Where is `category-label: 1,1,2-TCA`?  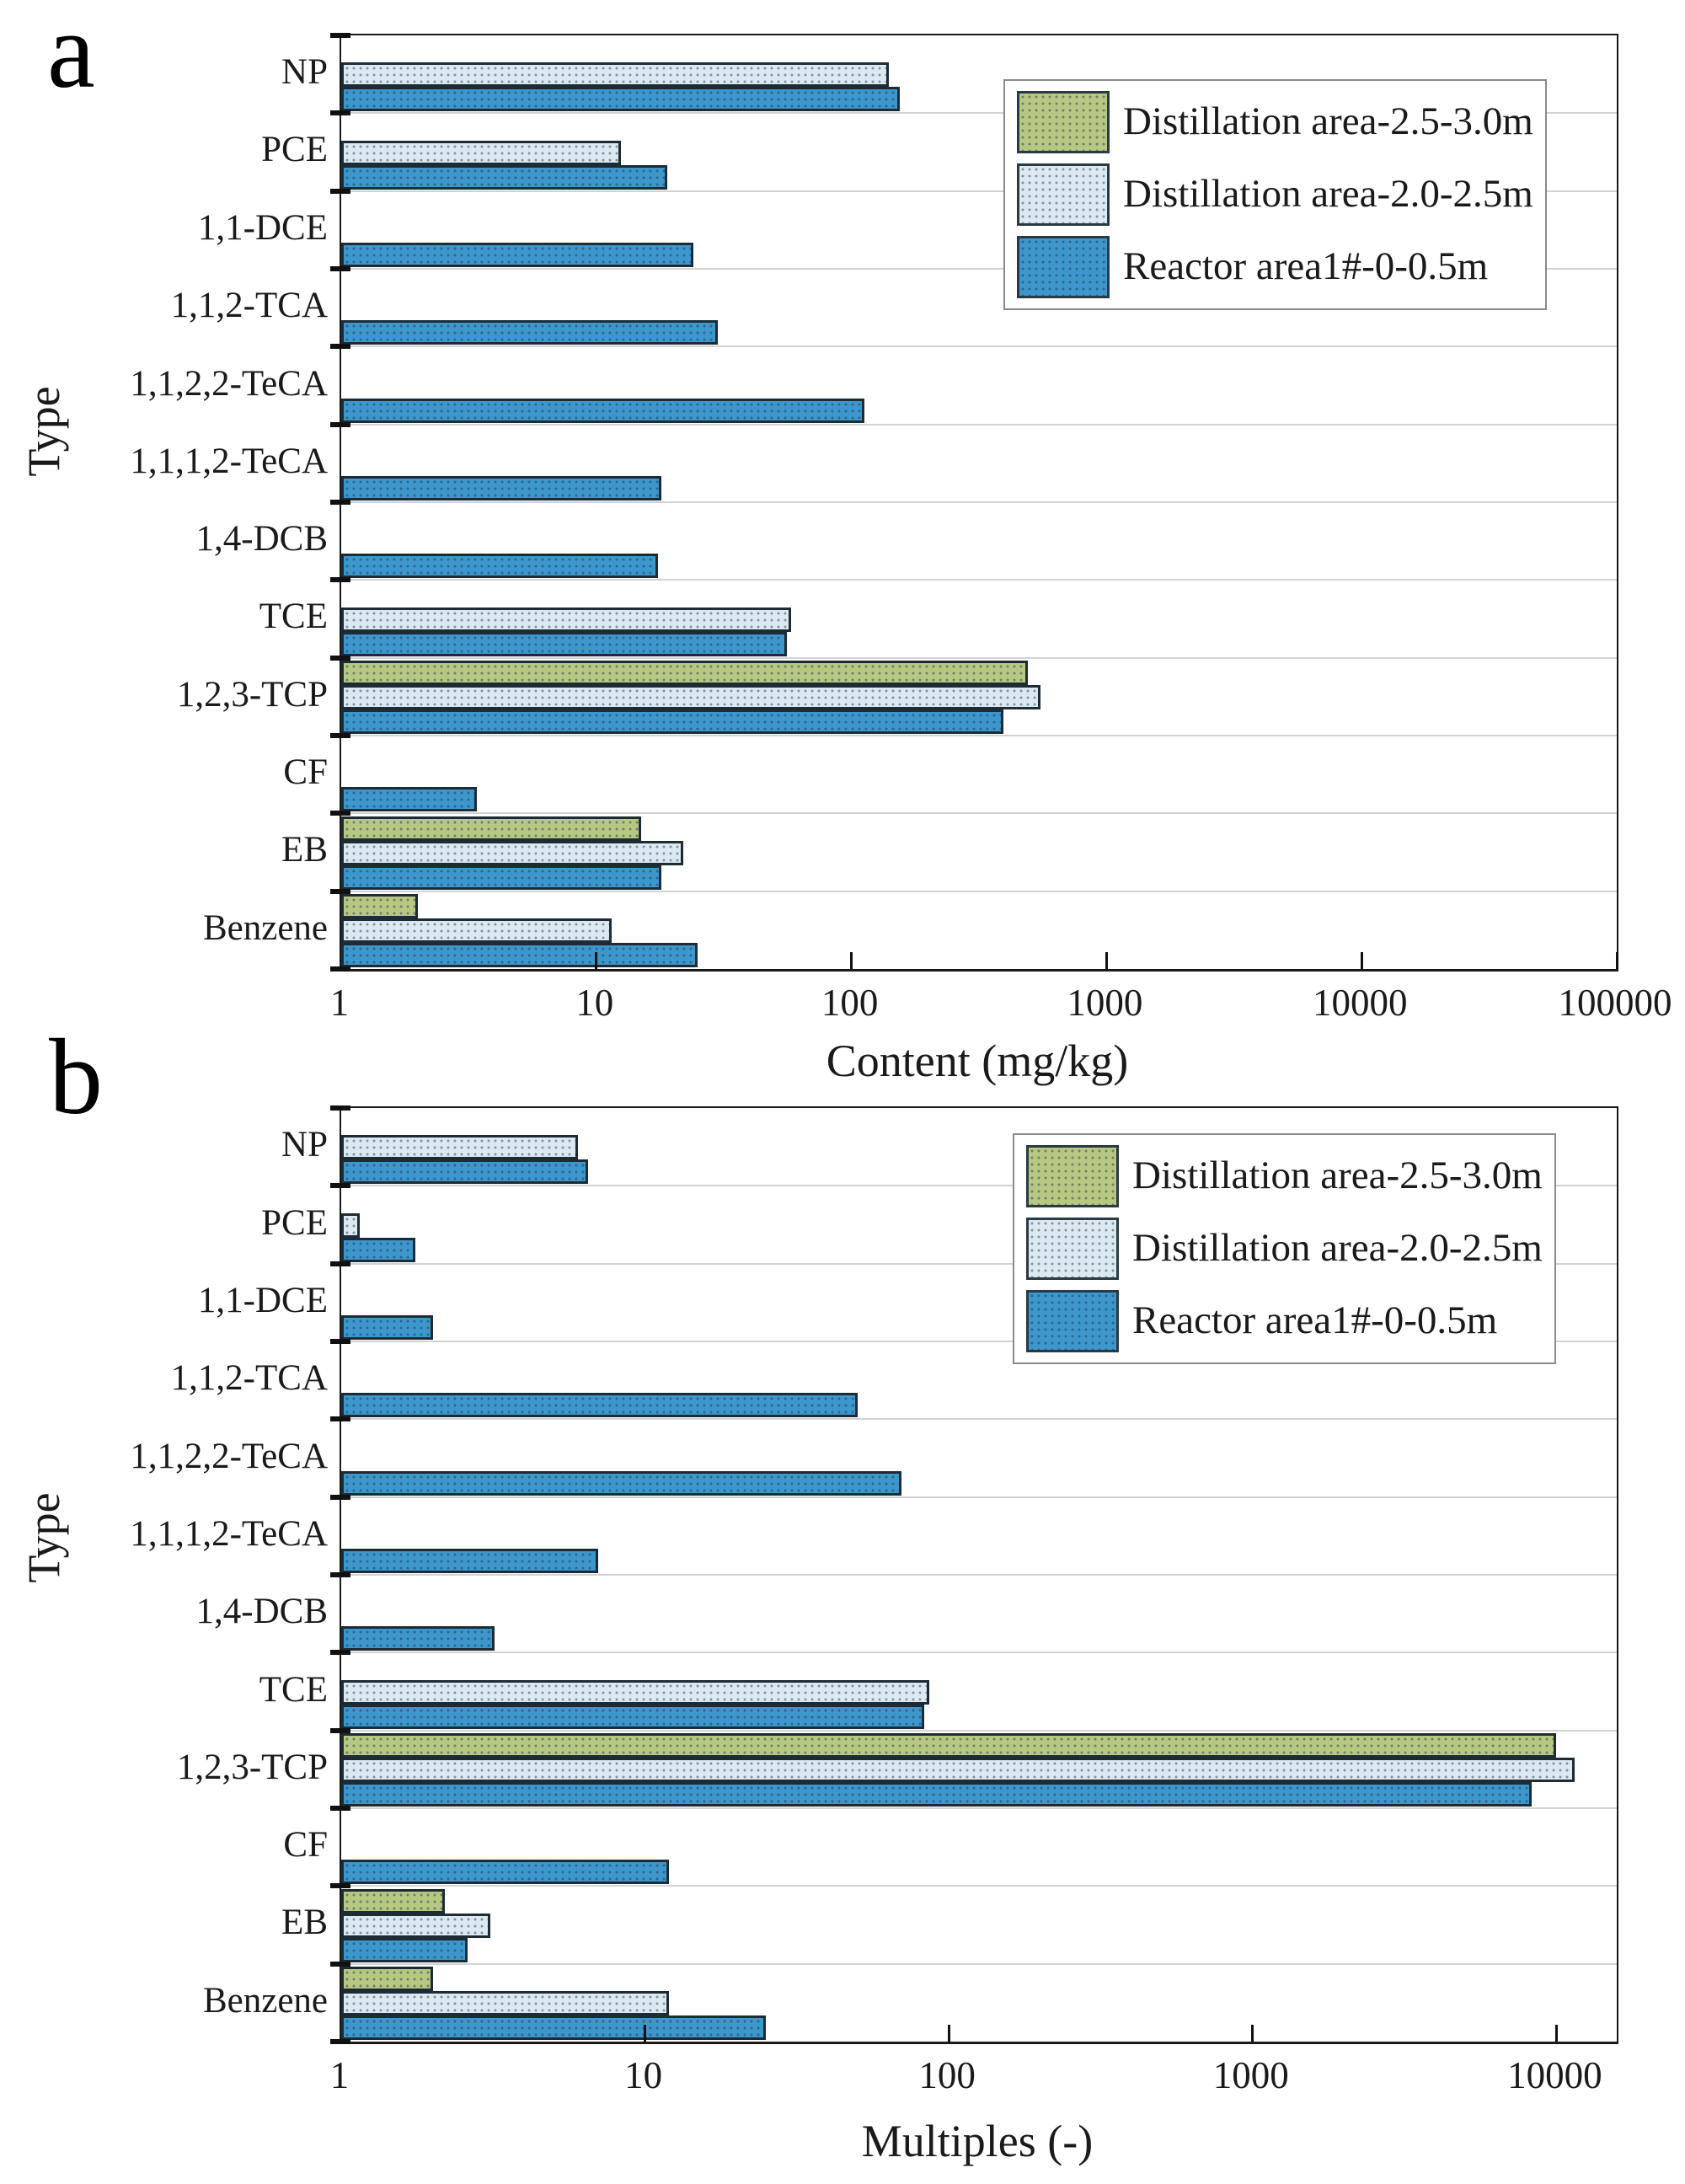 category-label: 1,1,2-TCA is located at coordinates (249, 1378).